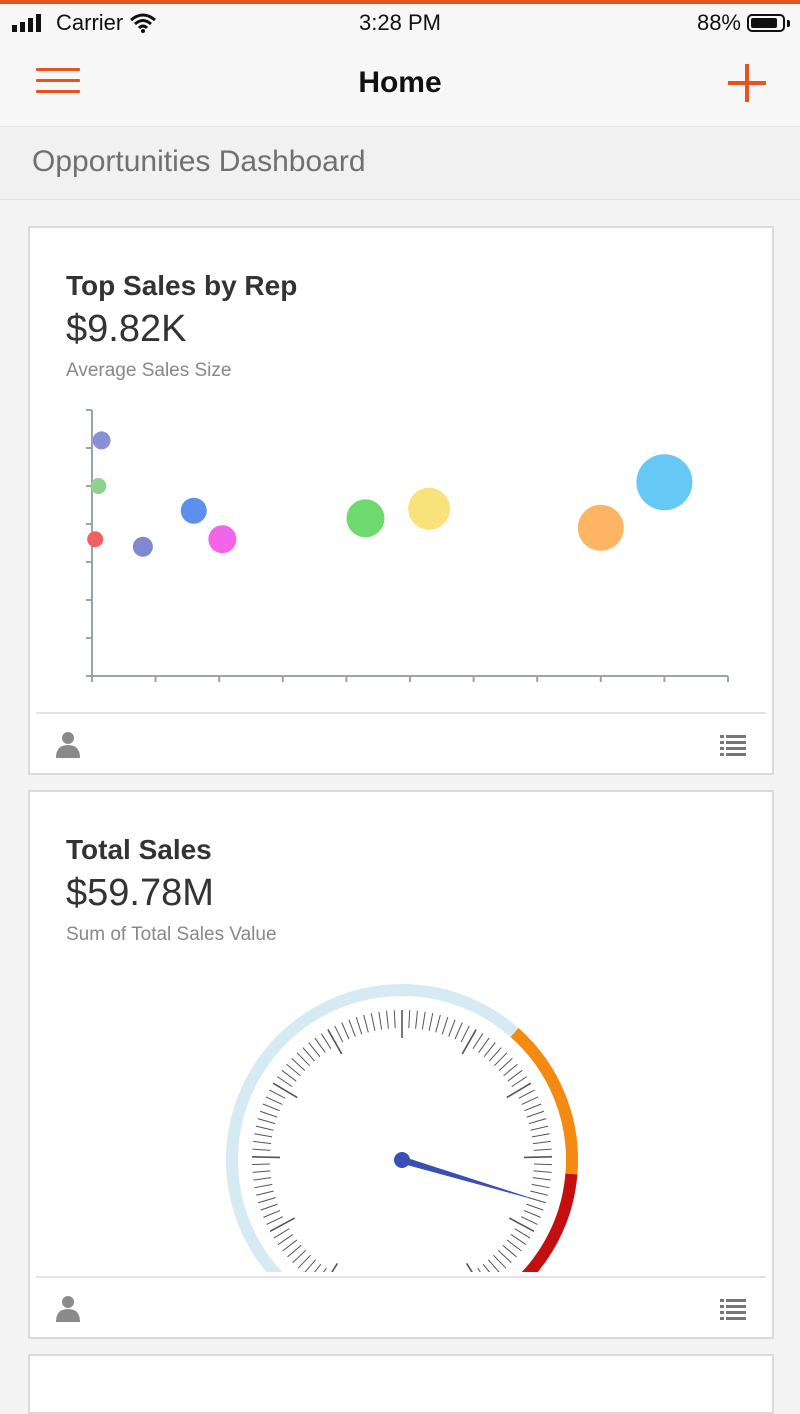  Describe the element at coordinates (171, 934) in the screenshot. I see `card-subtitle: Sum of Total Sales Value` at that location.